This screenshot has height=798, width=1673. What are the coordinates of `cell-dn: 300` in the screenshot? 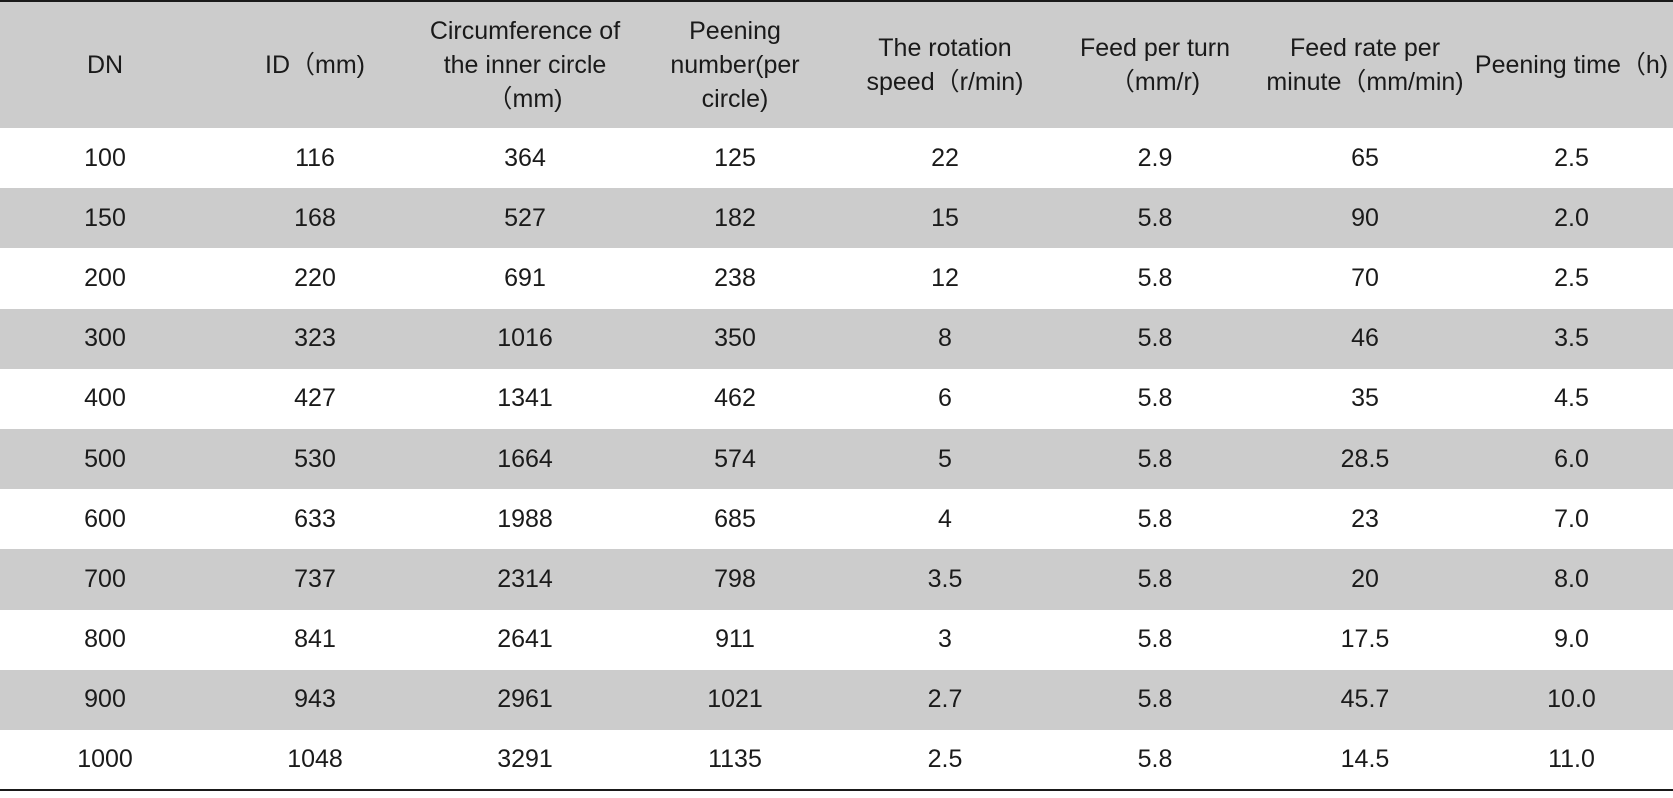 It's located at (105, 338).